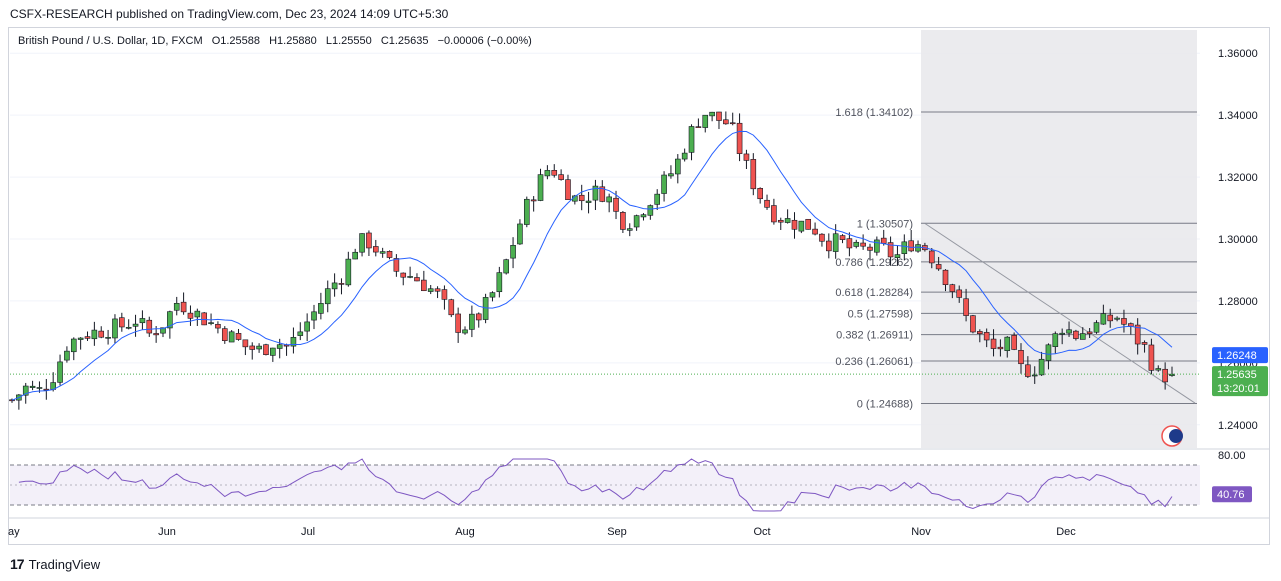 The height and width of the screenshot is (581, 1281). What do you see at coordinates (14, 532) in the screenshot?
I see `x-tick-label: ay` at bounding box center [14, 532].